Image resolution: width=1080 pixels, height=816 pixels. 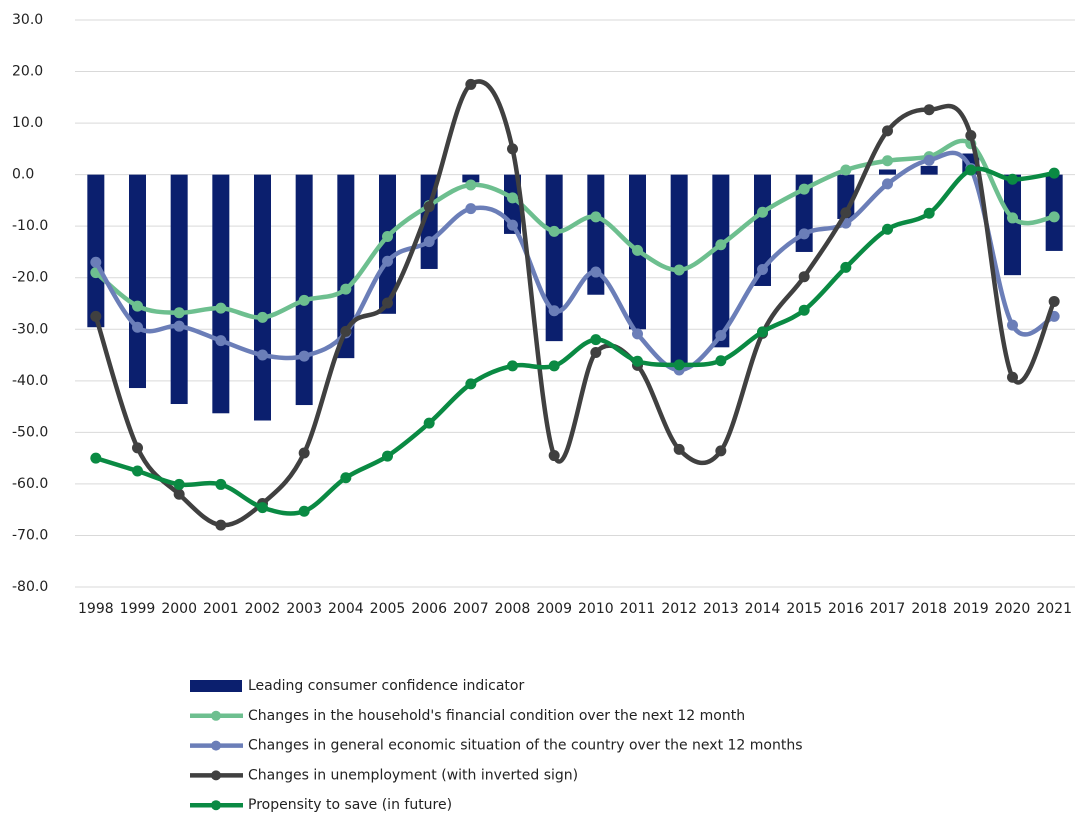 What do you see at coordinates (27, 123) in the screenshot?
I see `y-tick-label: 10.0` at bounding box center [27, 123].